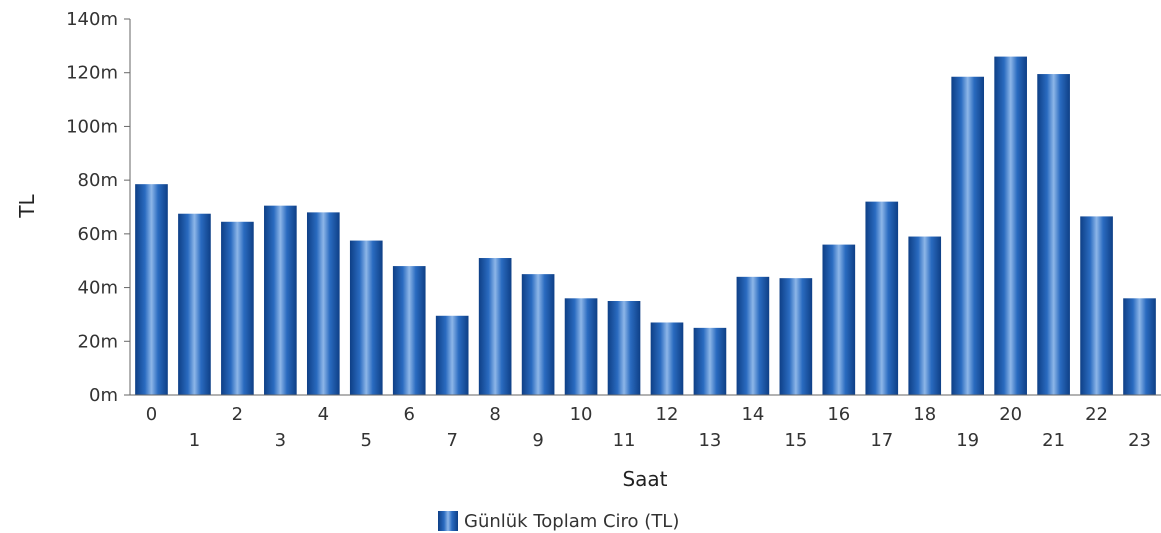 The image size is (1161, 533). I want to click on x-tick-label: 7, so click(451, 440).